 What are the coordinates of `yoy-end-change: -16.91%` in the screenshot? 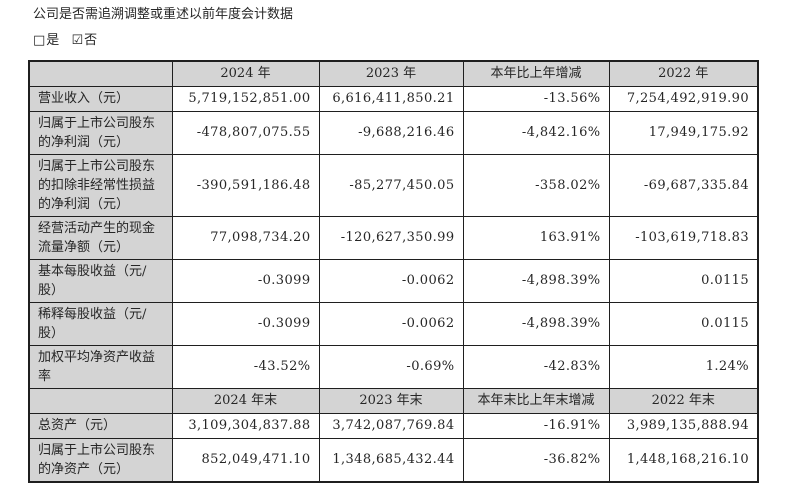 It's located at (536, 425).